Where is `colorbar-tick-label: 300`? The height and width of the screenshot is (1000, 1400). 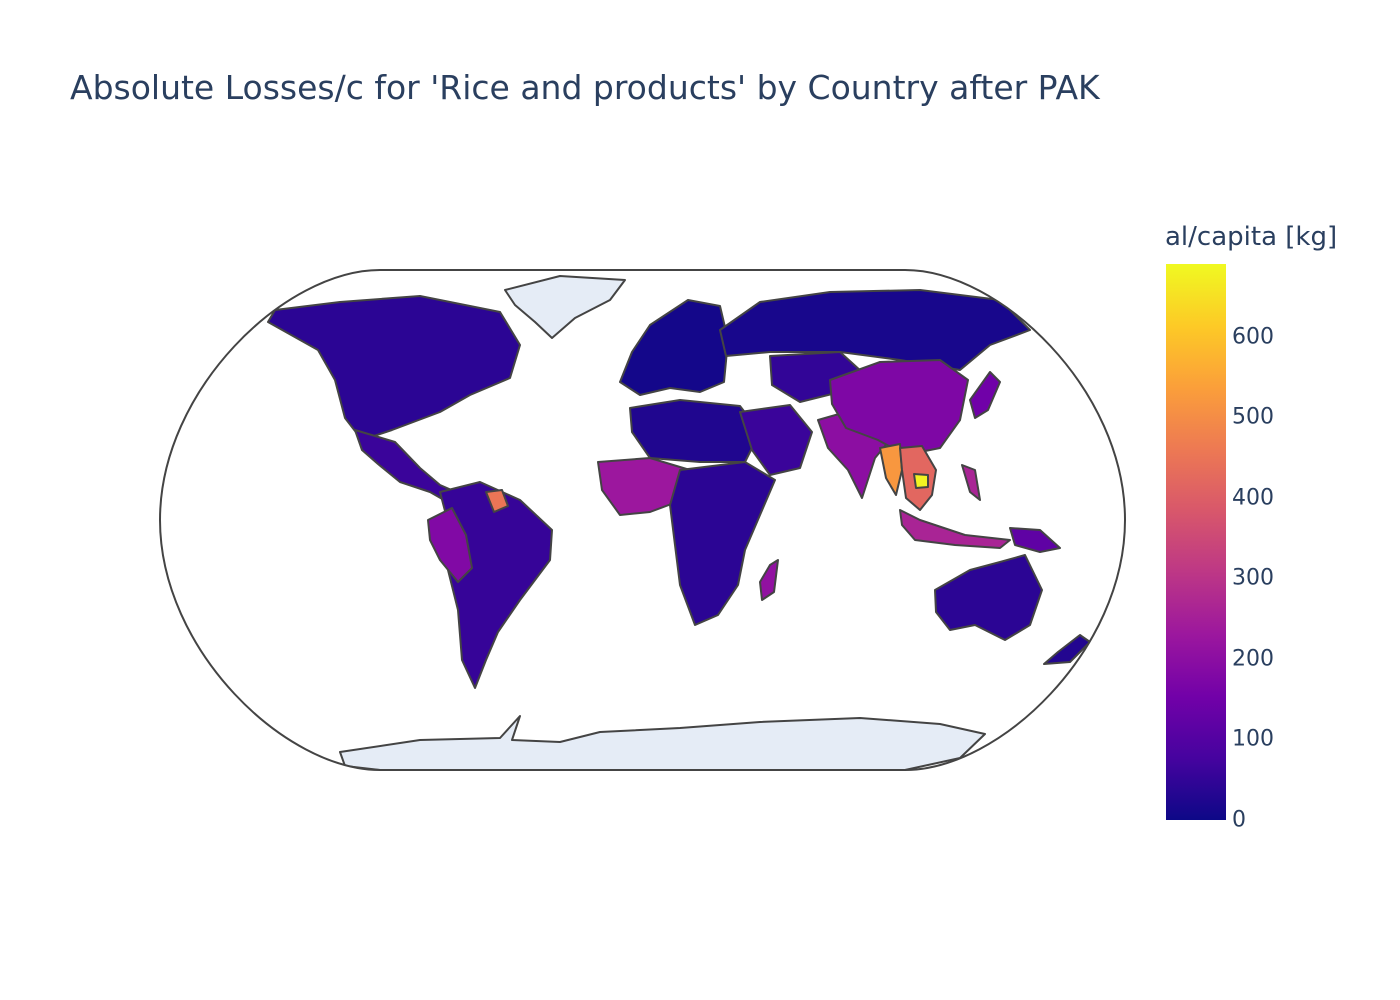
colorbar-tick-label: 300 is located at coordinates (1253, 578).